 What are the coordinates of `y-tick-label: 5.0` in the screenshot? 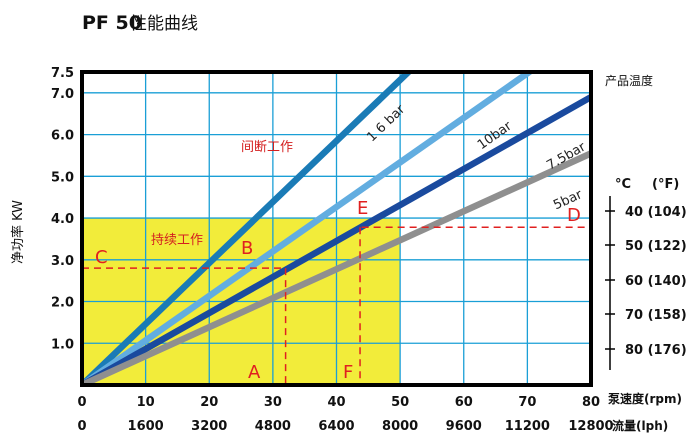 It's located at (62, 177).